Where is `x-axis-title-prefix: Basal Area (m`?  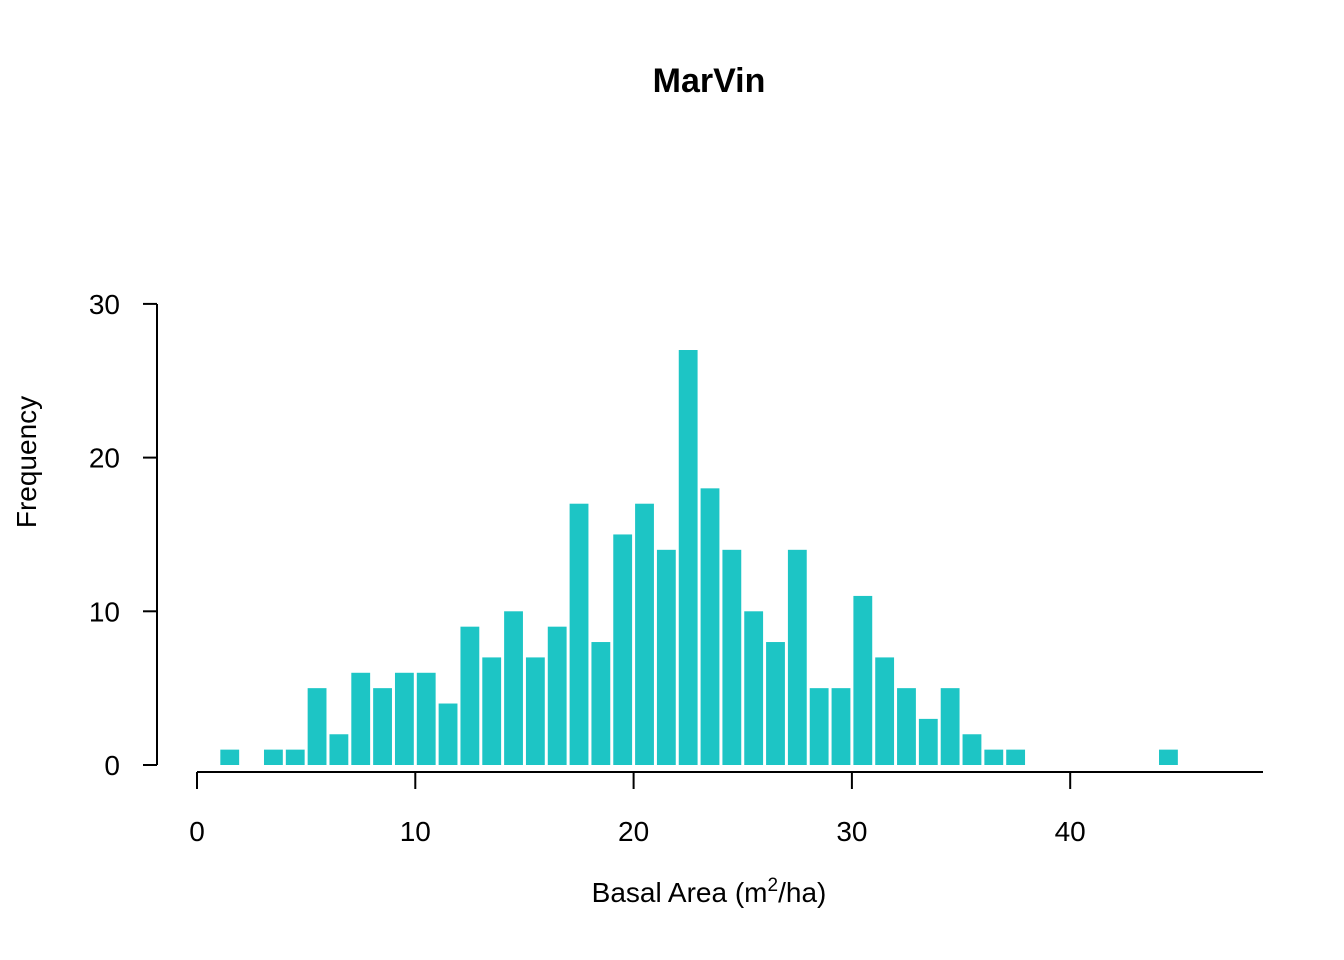
x-axis-title-prefix: Basal Area (m is located at coordinates (680, 892).